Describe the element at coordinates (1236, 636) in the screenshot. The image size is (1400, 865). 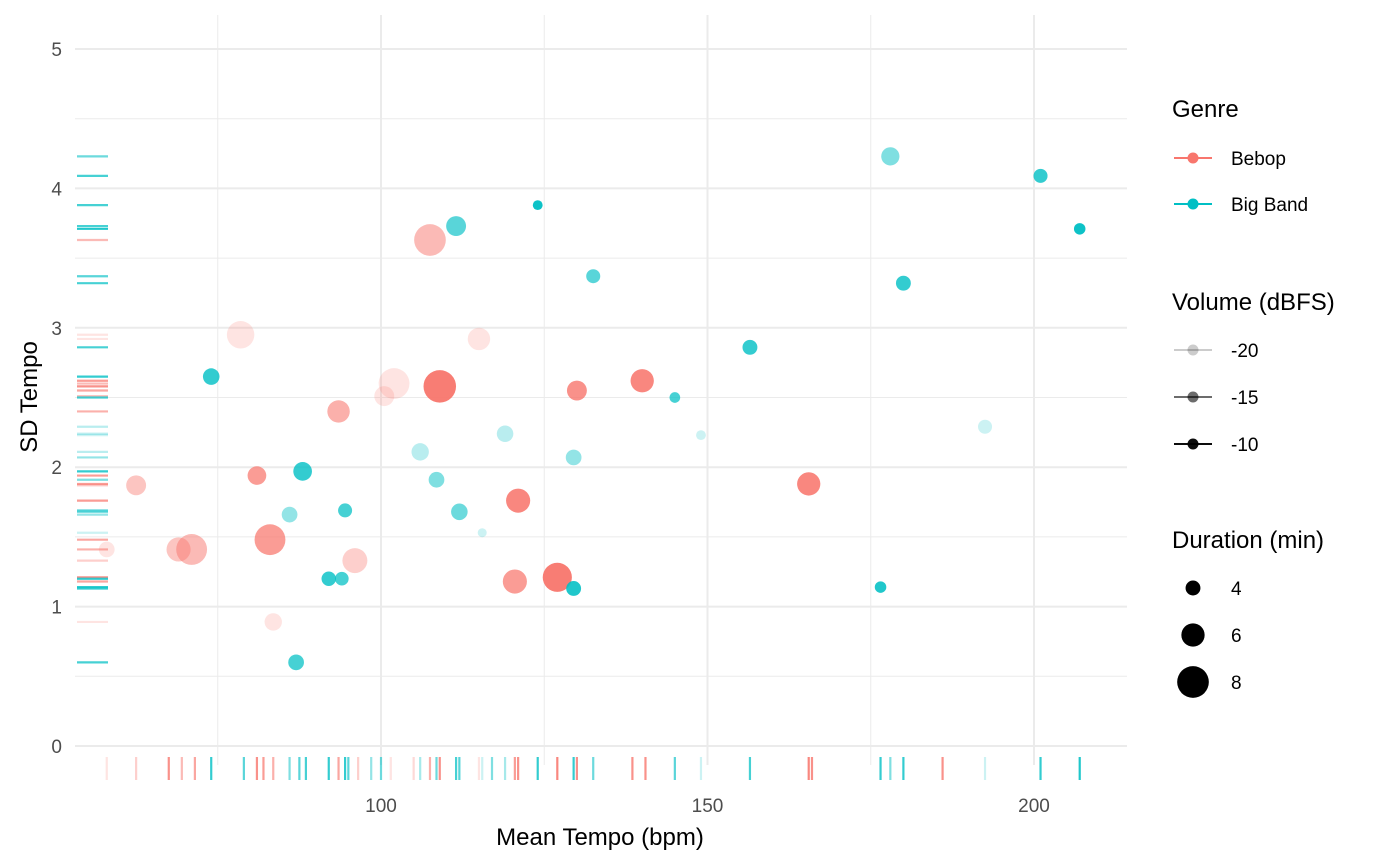
I see `legend-duration-label: 6` at that location.